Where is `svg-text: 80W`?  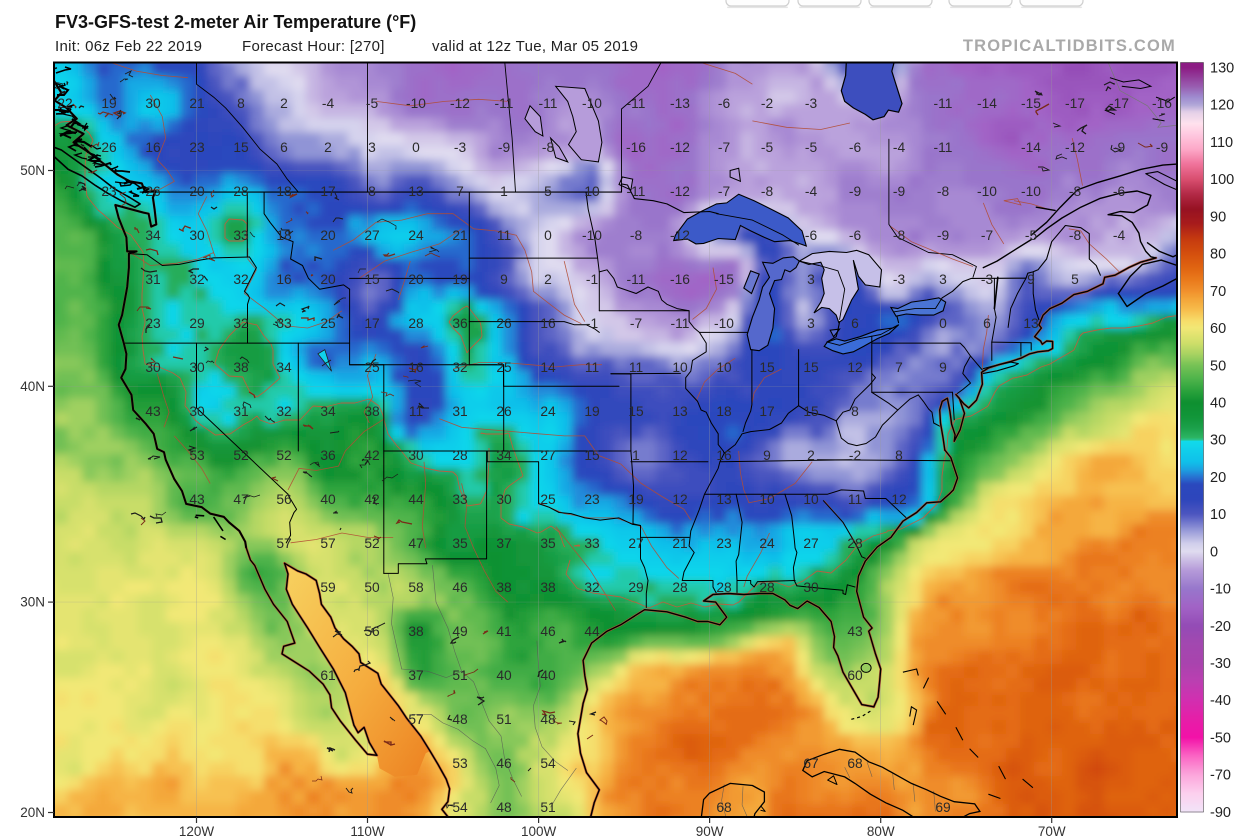
svg-text: 80W is located at coordinates (881, 831).